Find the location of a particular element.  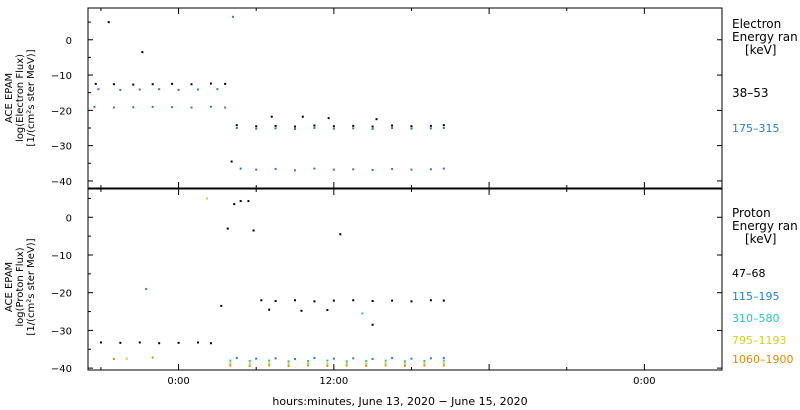

electron-legend-title-1: Electron is located at coordinates (756, 24).